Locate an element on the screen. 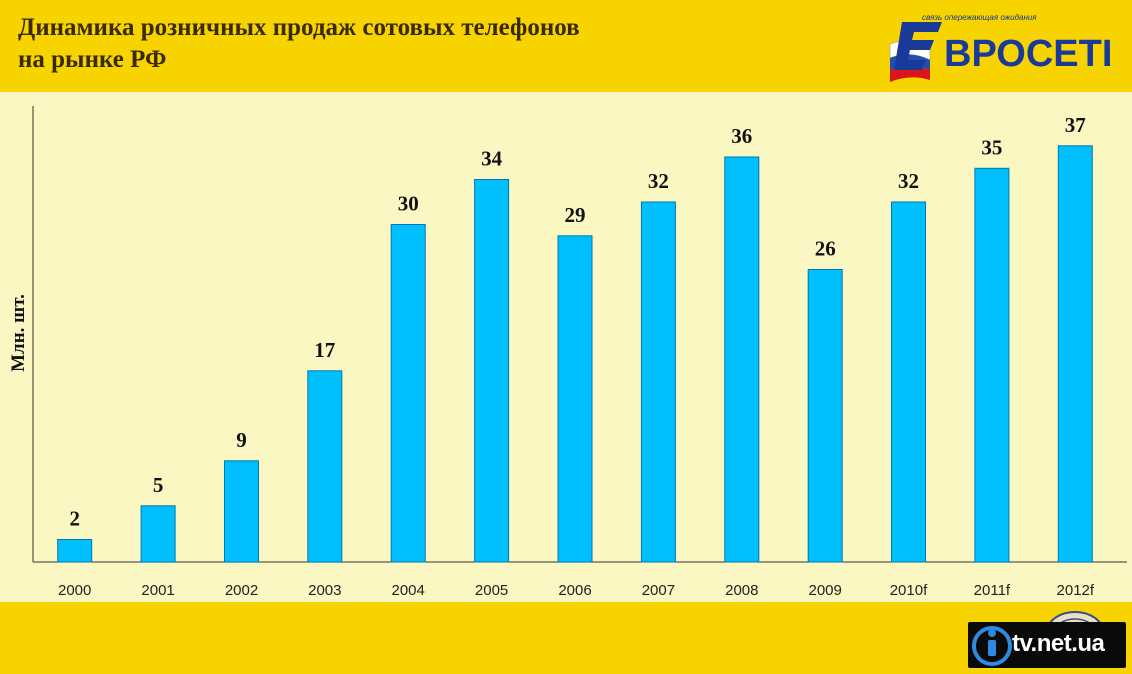 The width and height of the screenshot is (1132, 674). x-tick-label-2005: 2005 is located at coordinates (491, 590).